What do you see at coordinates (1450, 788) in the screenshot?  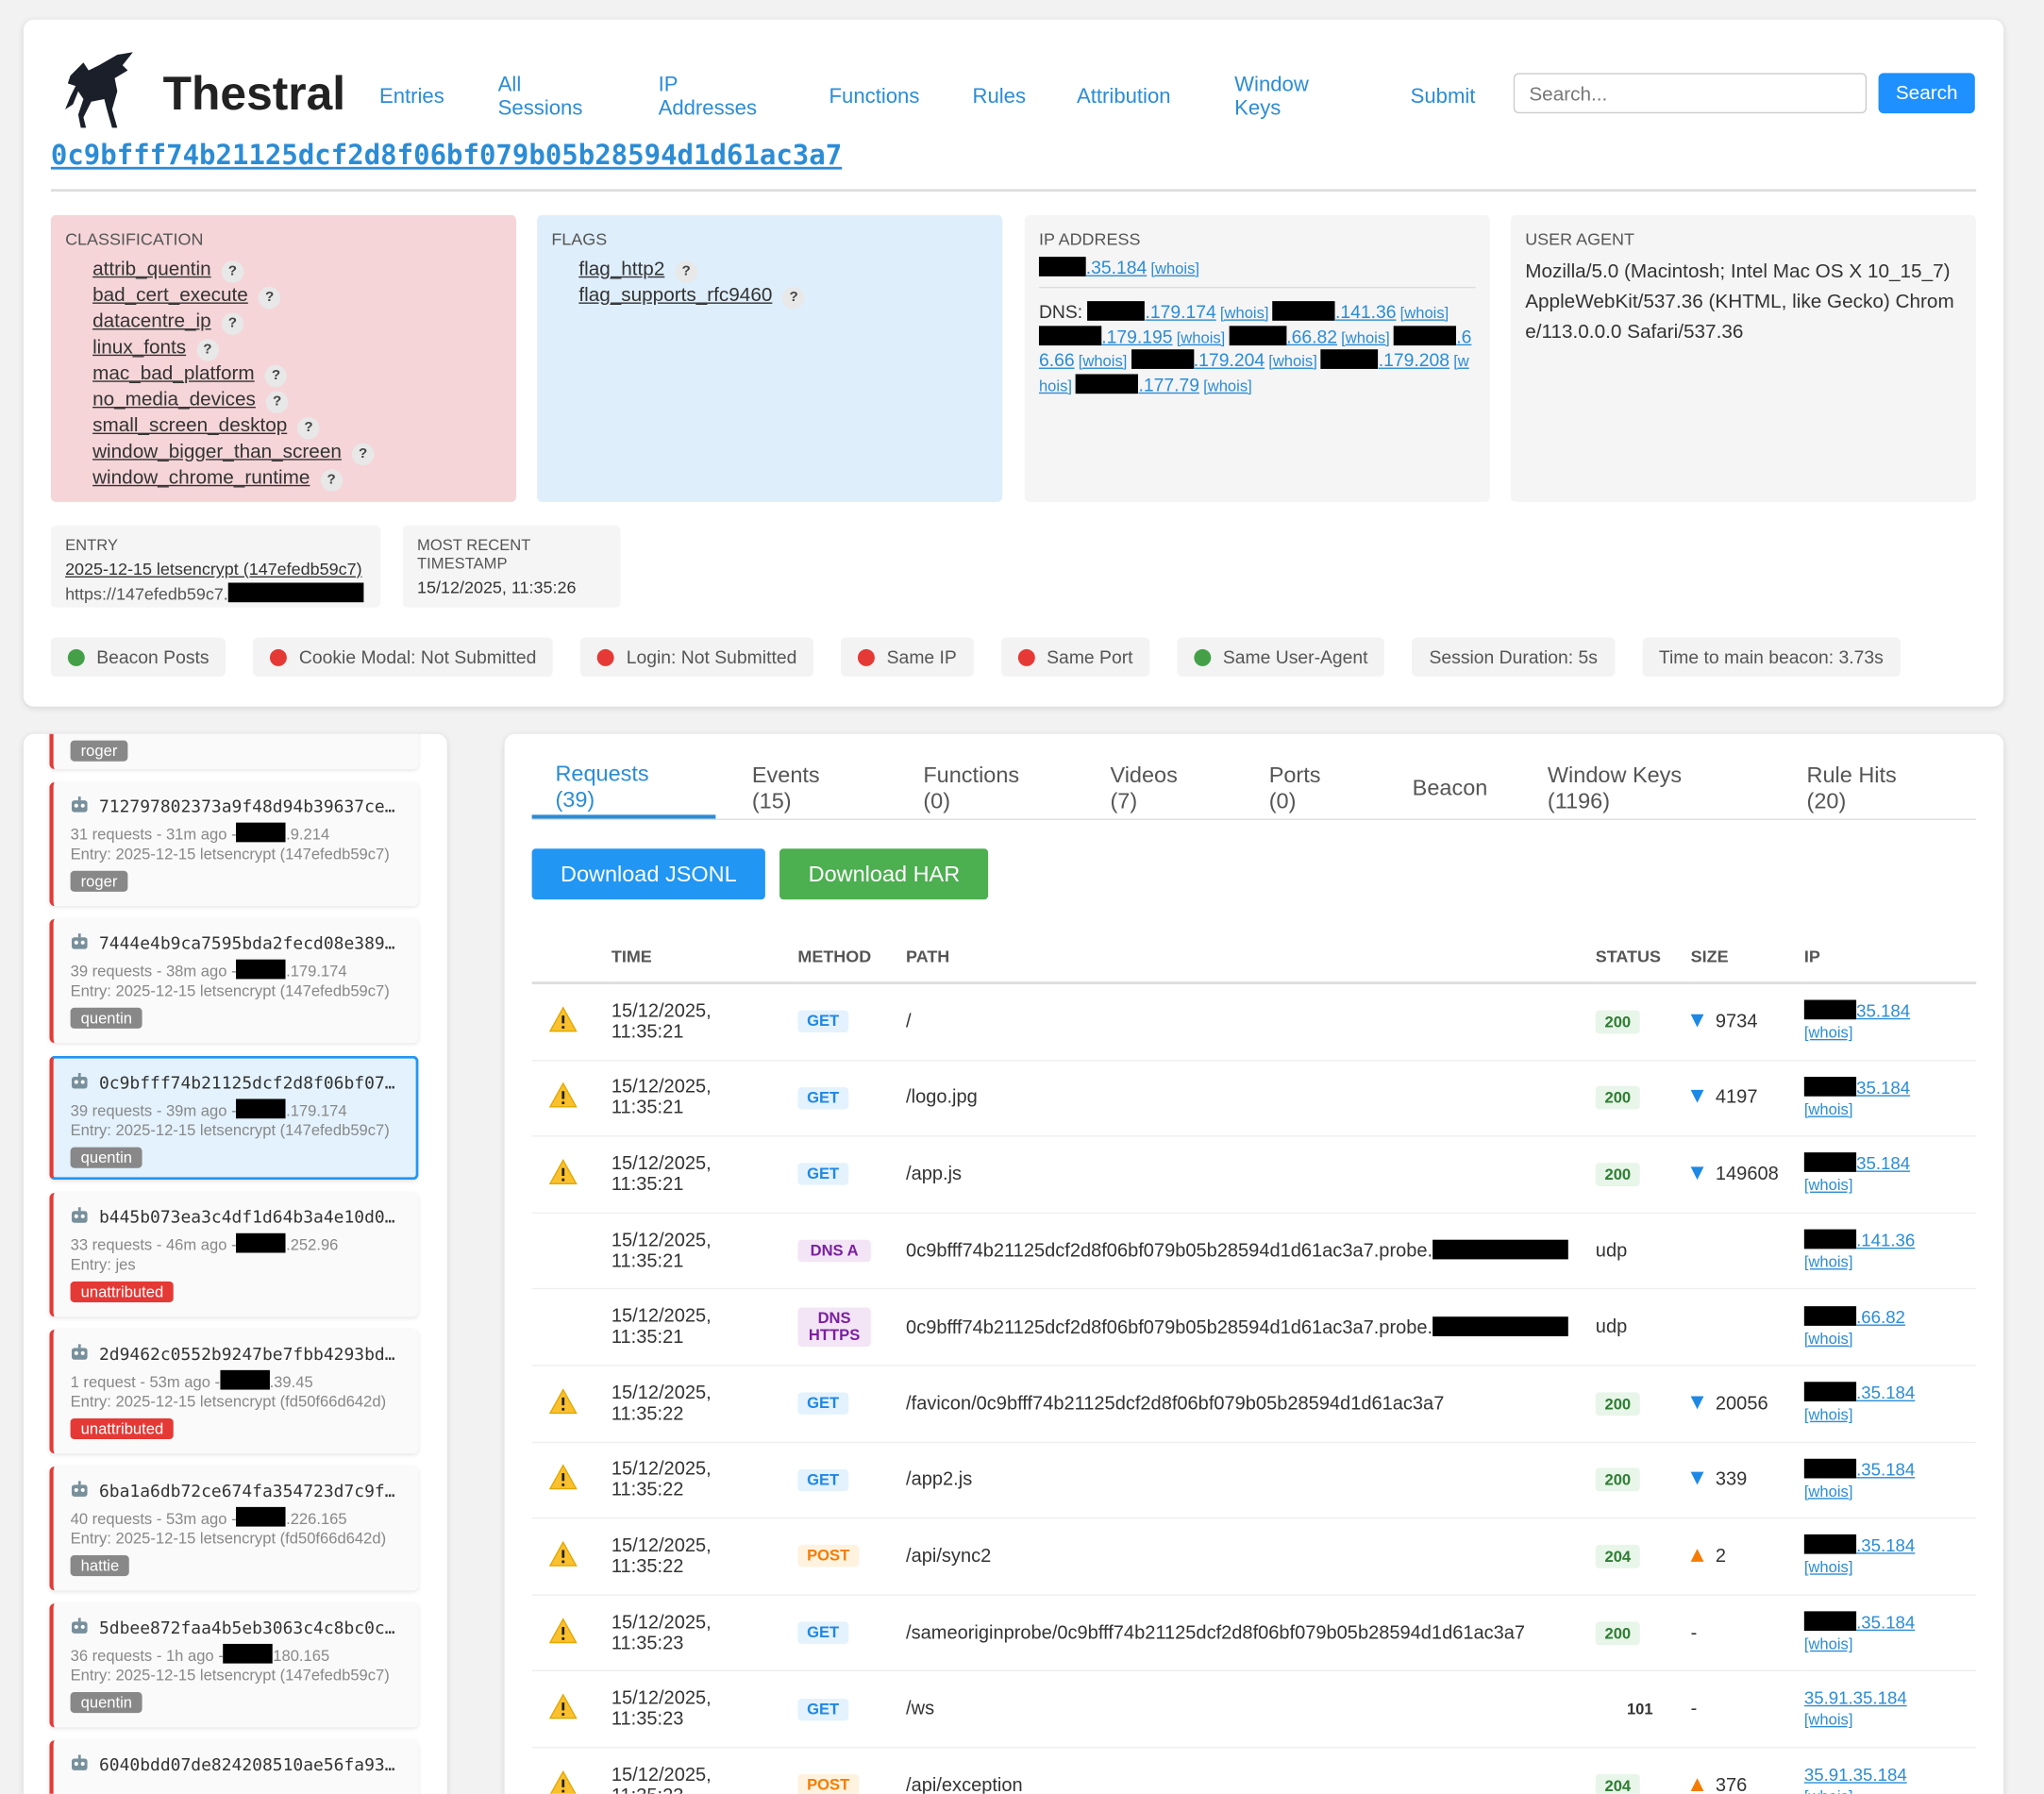 I see `tab: Beacon` at bounding box center [1450, 788].